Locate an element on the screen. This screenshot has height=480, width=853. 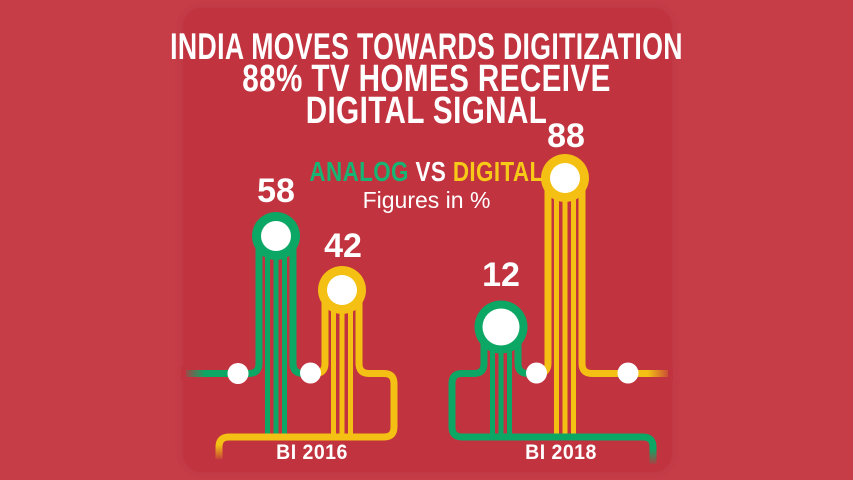
category-label-2016: BI 2016 is located at coordinates (312, 452).